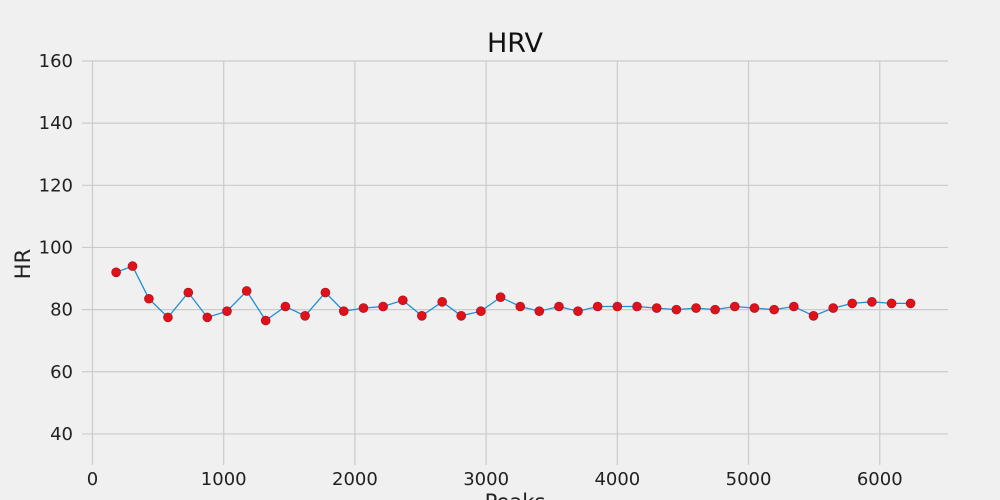 This screenshot has height=500, width=1000. Describe the element at coordinates (23, 264) in the screenshot. I see `y-axis-title: HR` at that location.